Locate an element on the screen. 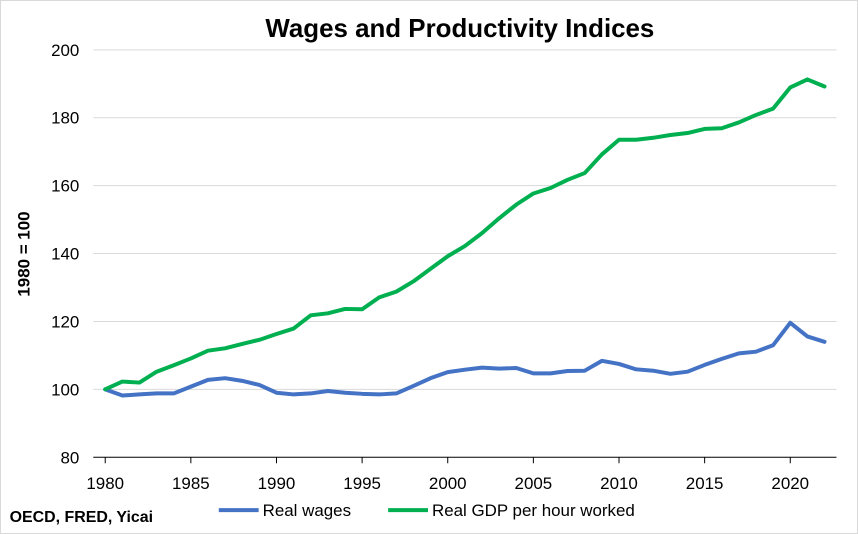 The image size is (858, 534). x-tick-label: 2005 is located at coordinates (534, 483).